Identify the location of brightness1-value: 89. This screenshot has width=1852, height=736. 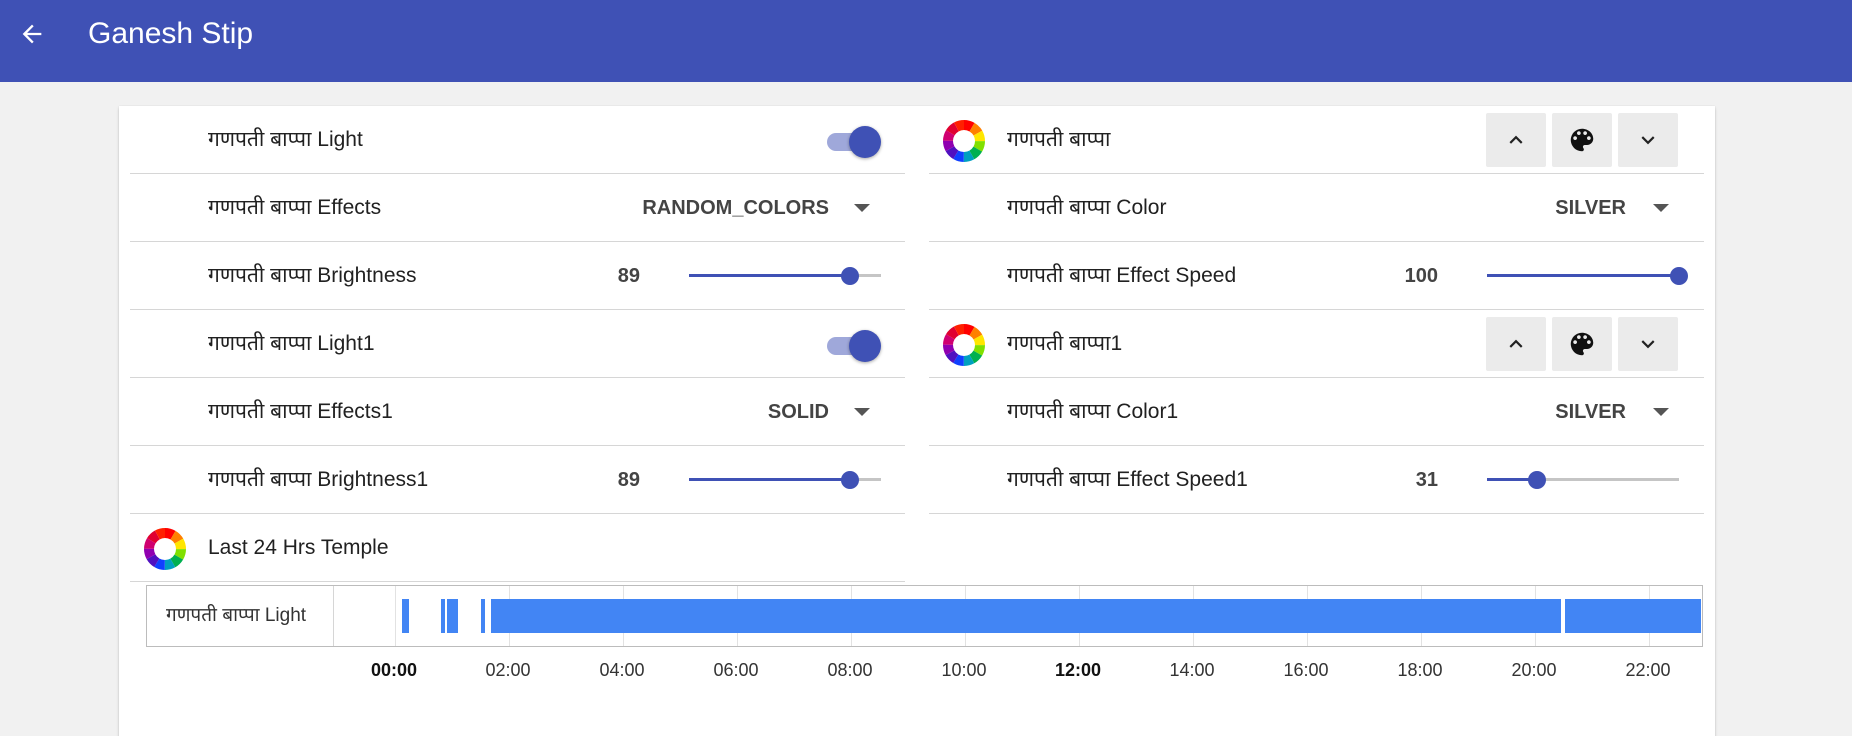
(628, 480).